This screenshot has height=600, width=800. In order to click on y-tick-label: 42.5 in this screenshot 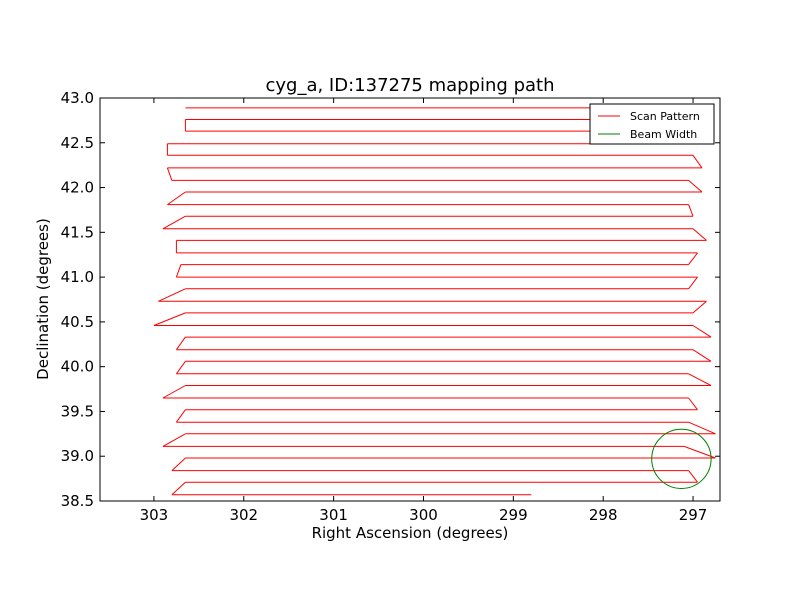, I will do `click(77, 143)`.